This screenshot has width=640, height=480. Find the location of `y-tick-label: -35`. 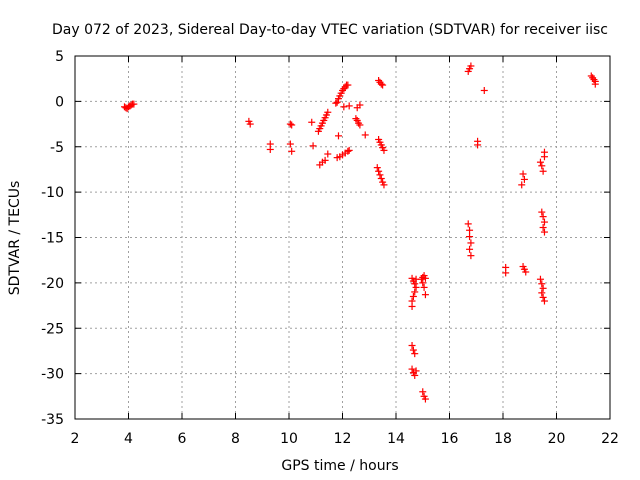

y-tick-label: -35 is located at coordinates (52, 420).